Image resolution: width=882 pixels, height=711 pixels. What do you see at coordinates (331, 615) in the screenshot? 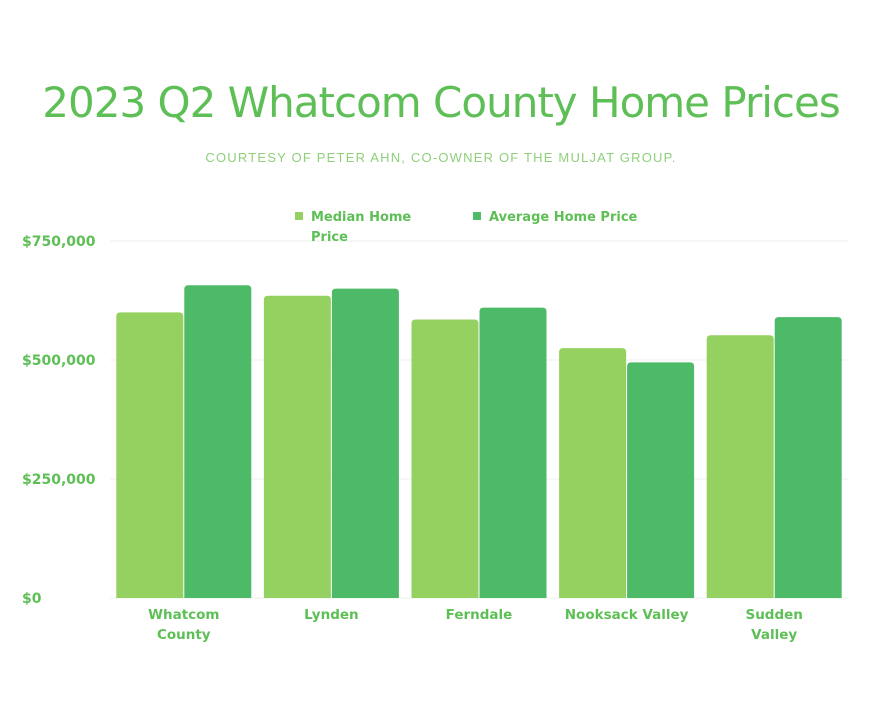
I see `category-label: Lynden` at bounding box center [331, 615].